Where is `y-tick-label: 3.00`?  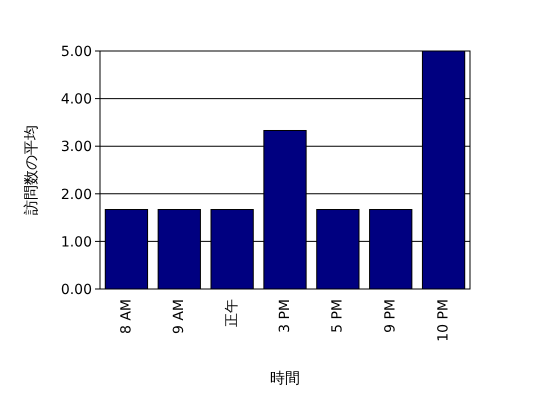 y-tick-label: 3.00 is located at coordinates (76, 147).